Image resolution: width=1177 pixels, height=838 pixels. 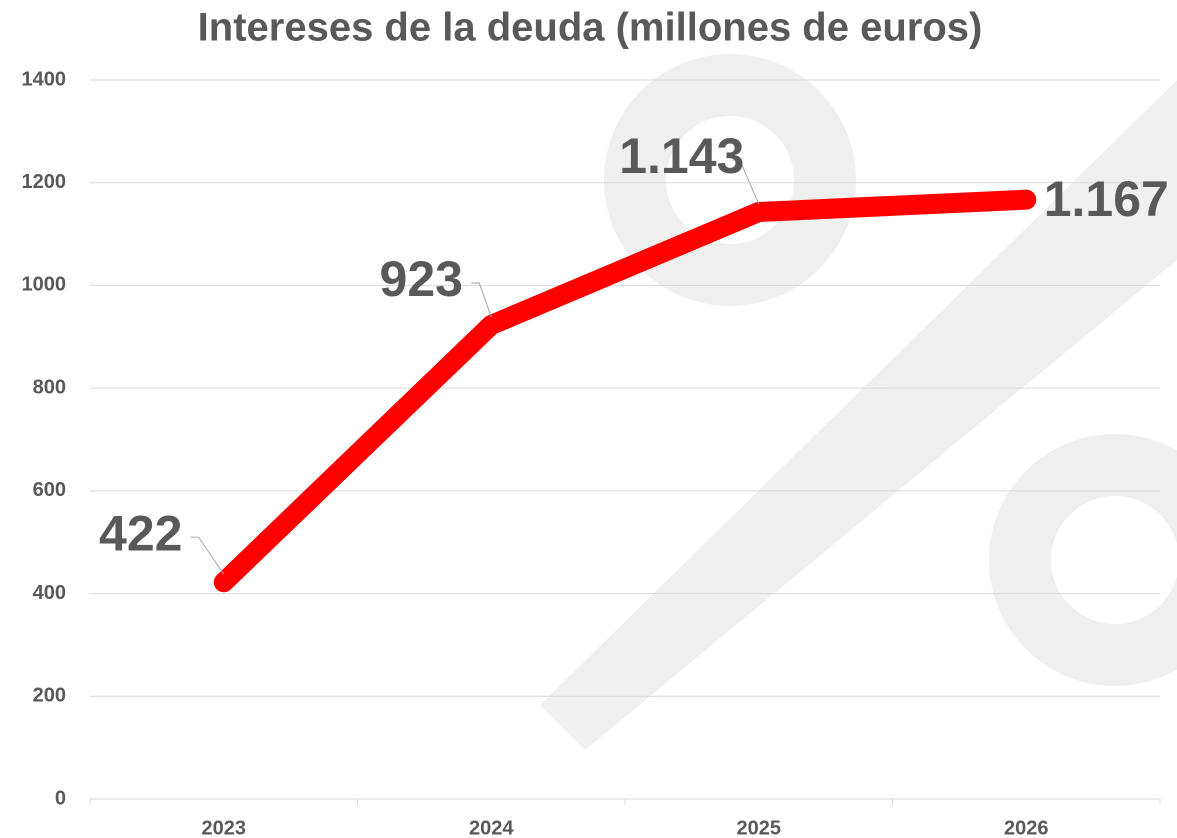 What do you see at coordinates (49, 490) in the screenshot?
I see `y-tick-label: 600` at bounding box center [49, 490].